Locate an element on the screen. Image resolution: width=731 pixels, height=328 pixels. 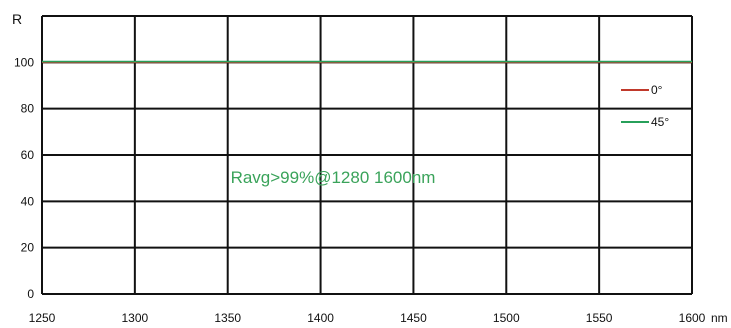
x-tick-labels: 1250 1300 1350 1400 1450 1500 1550 1600 is located at coordinates (367, 318).